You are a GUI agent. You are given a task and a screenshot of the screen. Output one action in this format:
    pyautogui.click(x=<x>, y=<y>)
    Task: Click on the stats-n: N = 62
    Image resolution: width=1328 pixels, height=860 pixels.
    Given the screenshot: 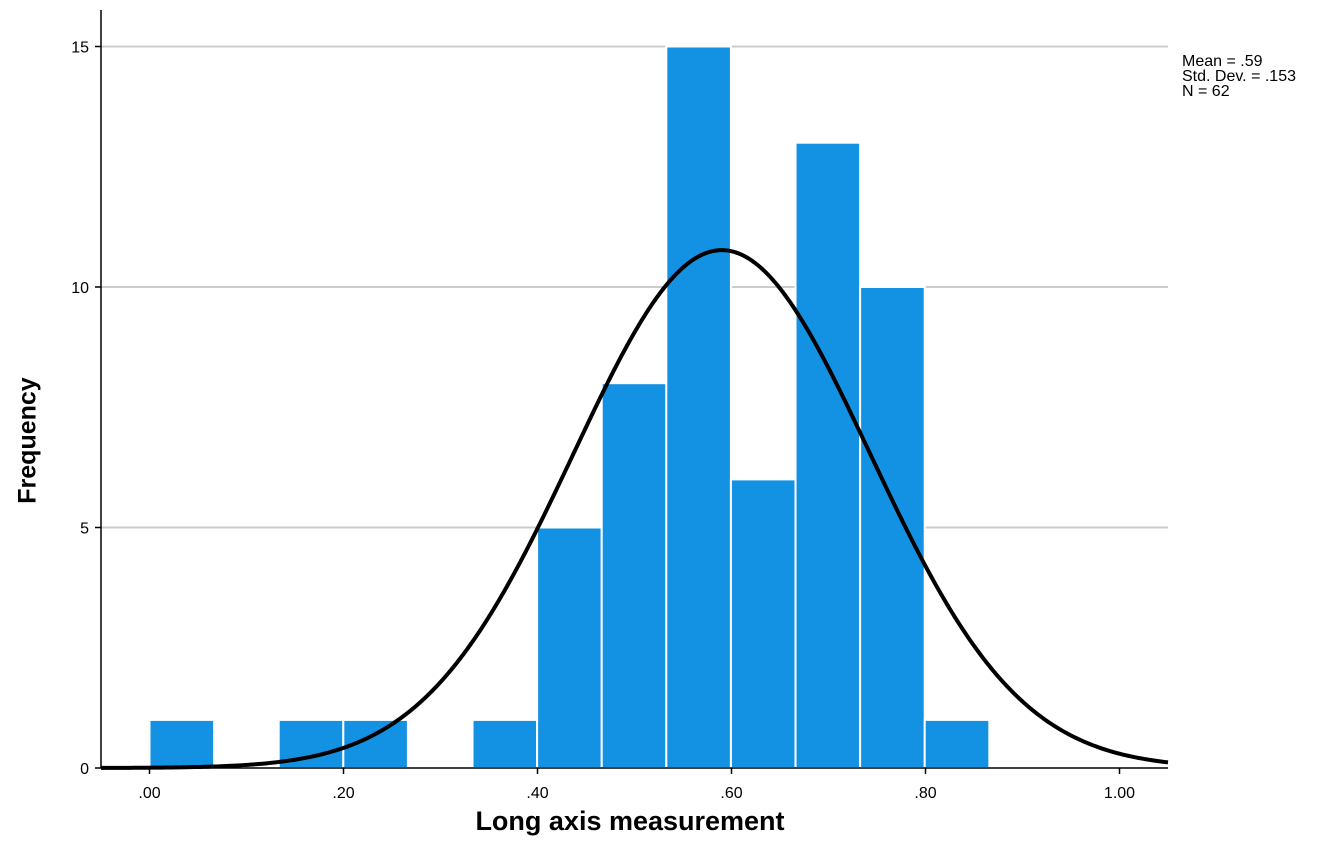 What is the action you would take?
    pyautogui.click(x=1206, y=91)
    